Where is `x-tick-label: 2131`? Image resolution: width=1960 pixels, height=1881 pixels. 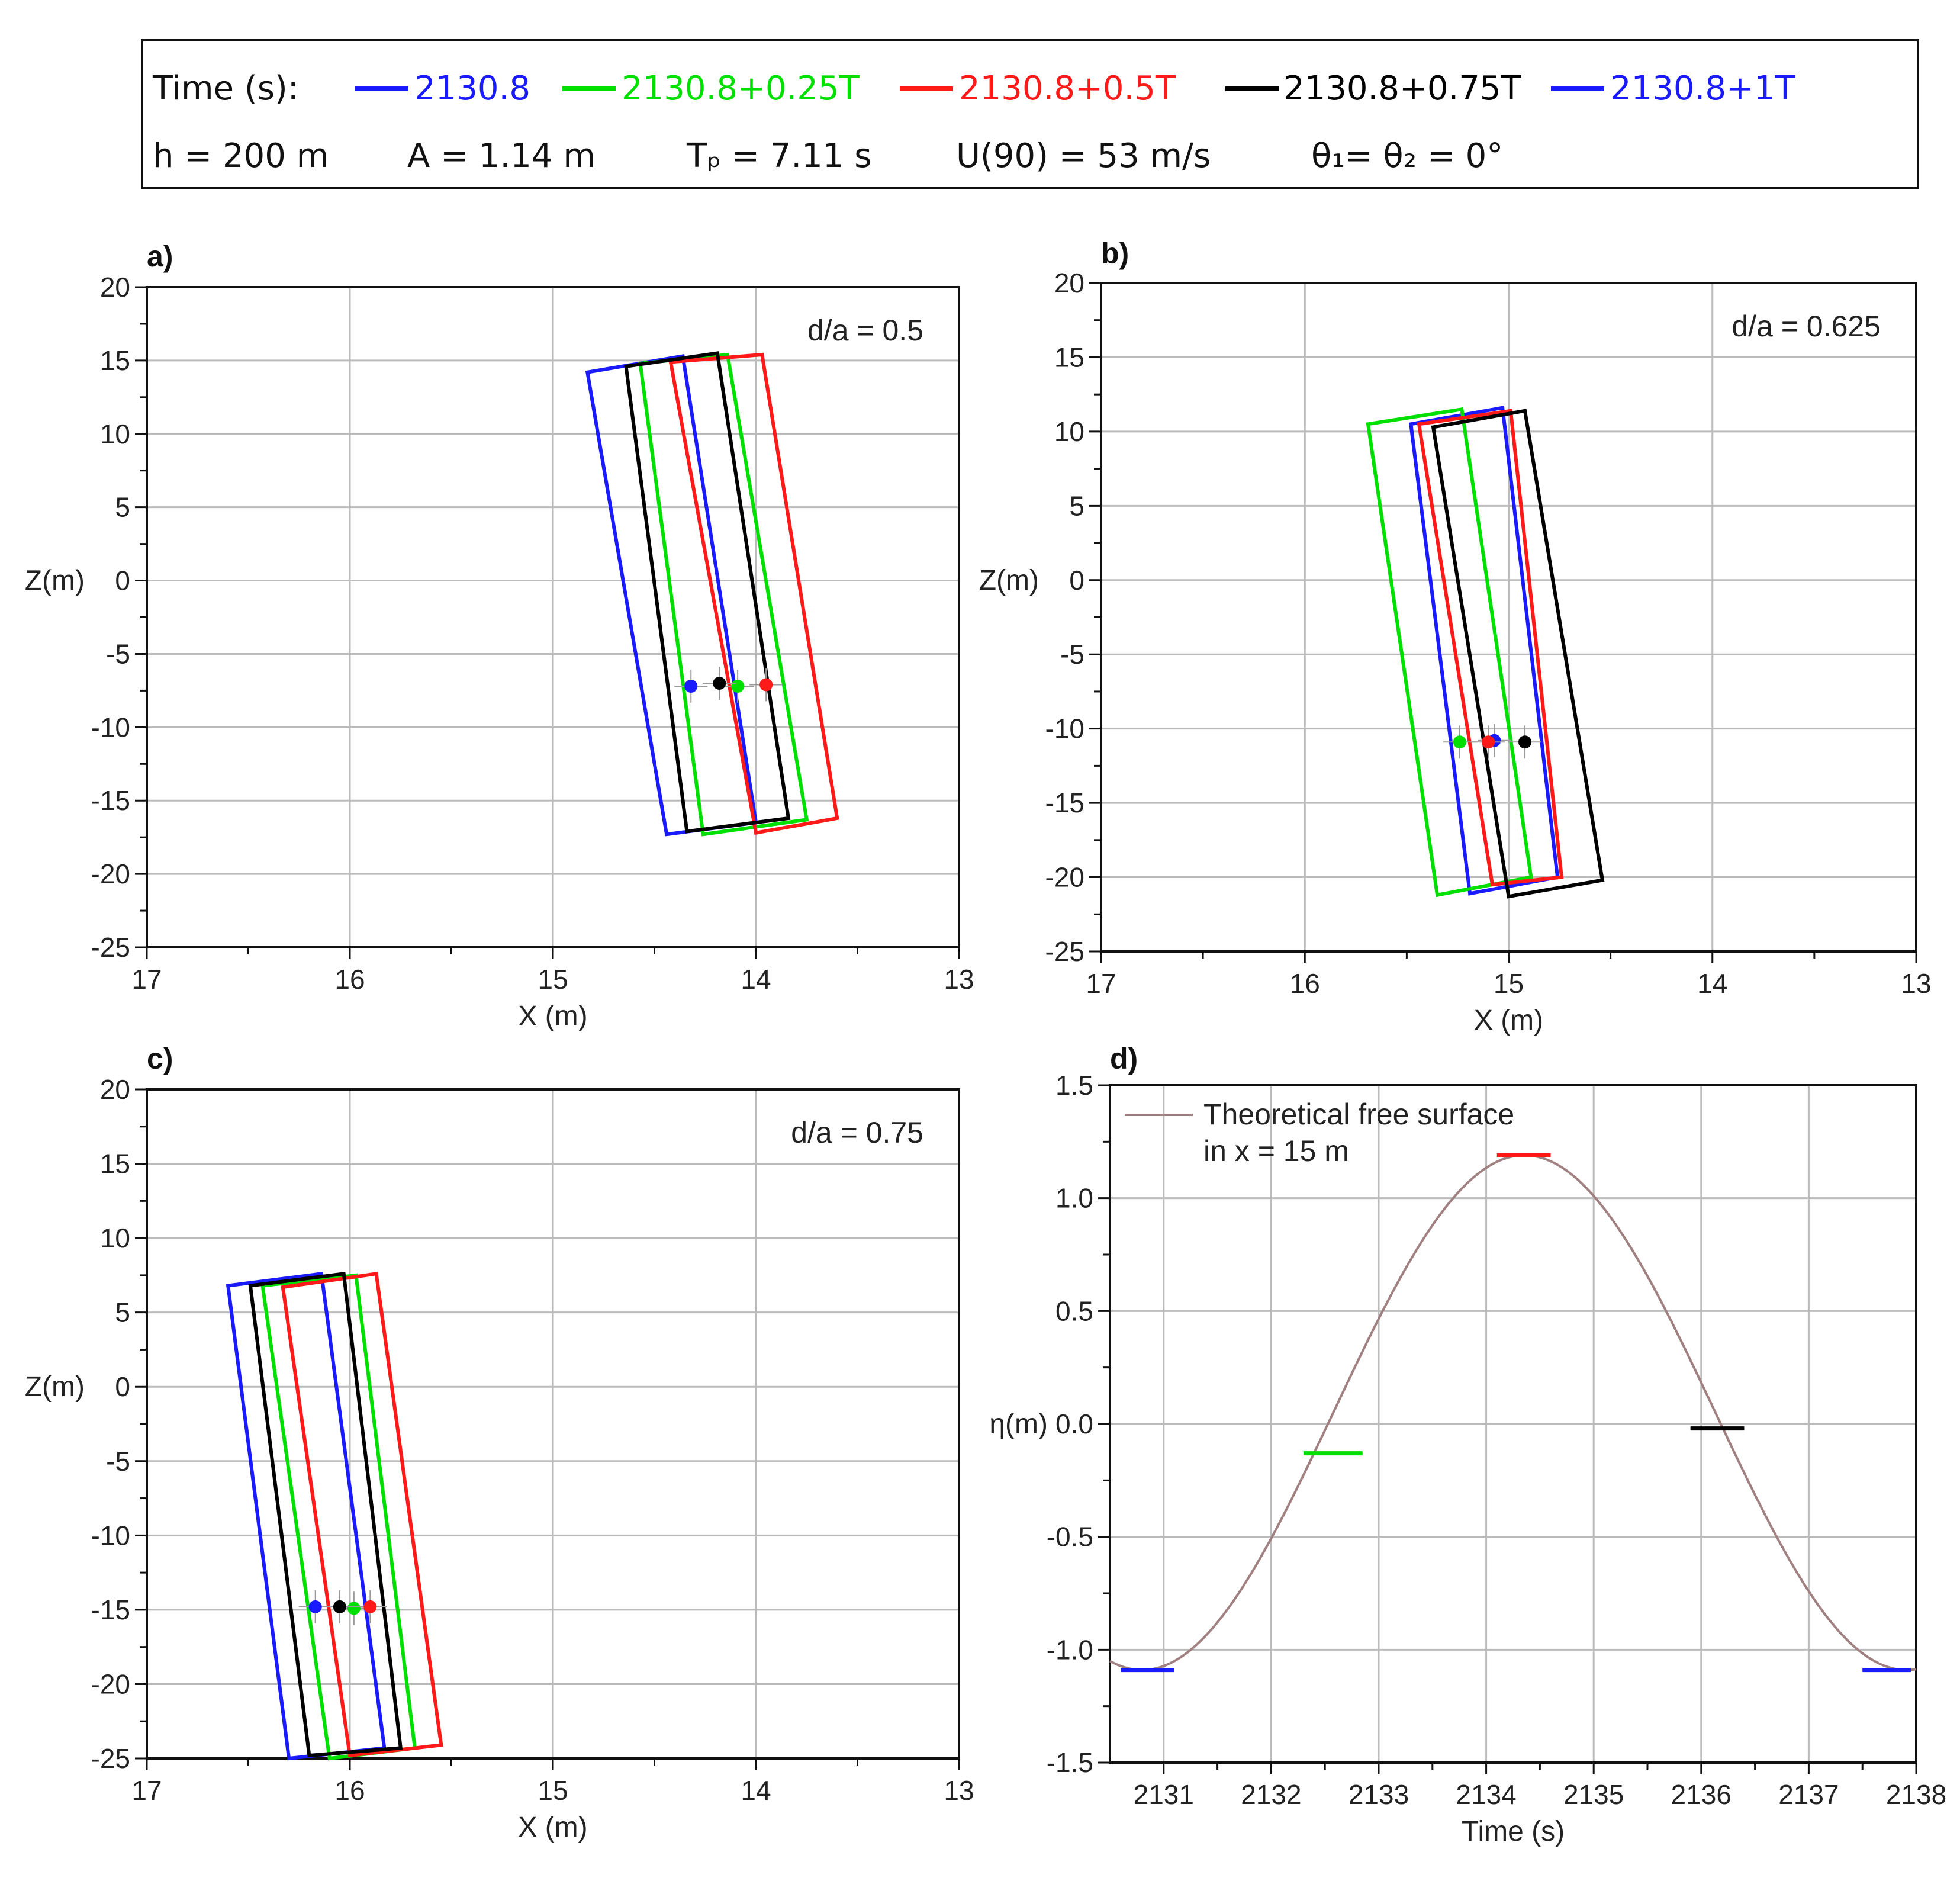 x-tick-label: 2131 is located at coordinates (1164, 1794).